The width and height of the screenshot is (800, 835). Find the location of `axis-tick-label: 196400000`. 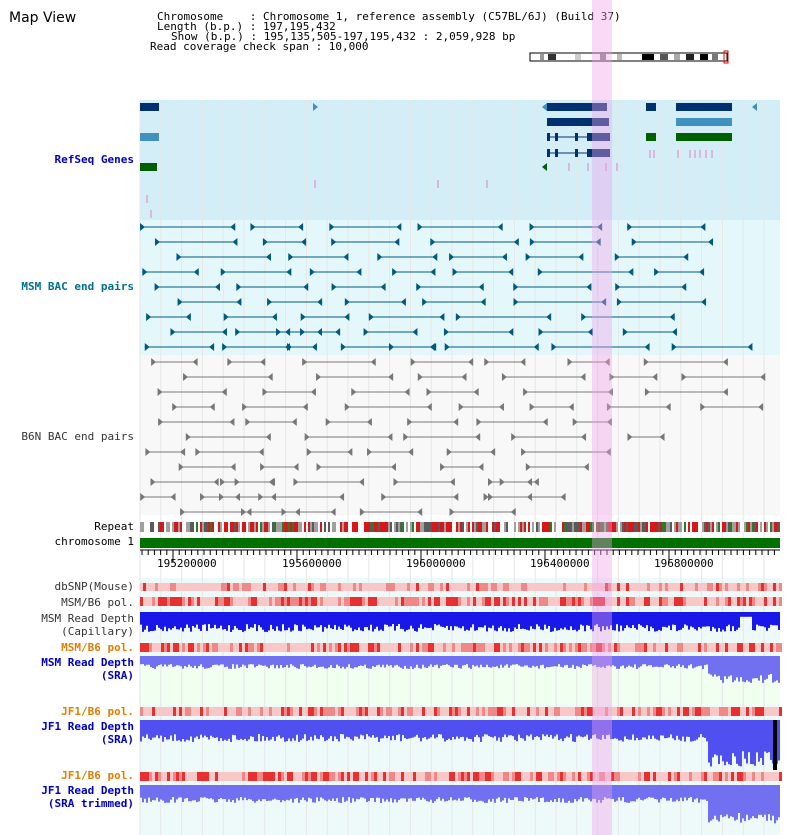

axis-tick-label: 196400000 is located at coordinates (560, 563).